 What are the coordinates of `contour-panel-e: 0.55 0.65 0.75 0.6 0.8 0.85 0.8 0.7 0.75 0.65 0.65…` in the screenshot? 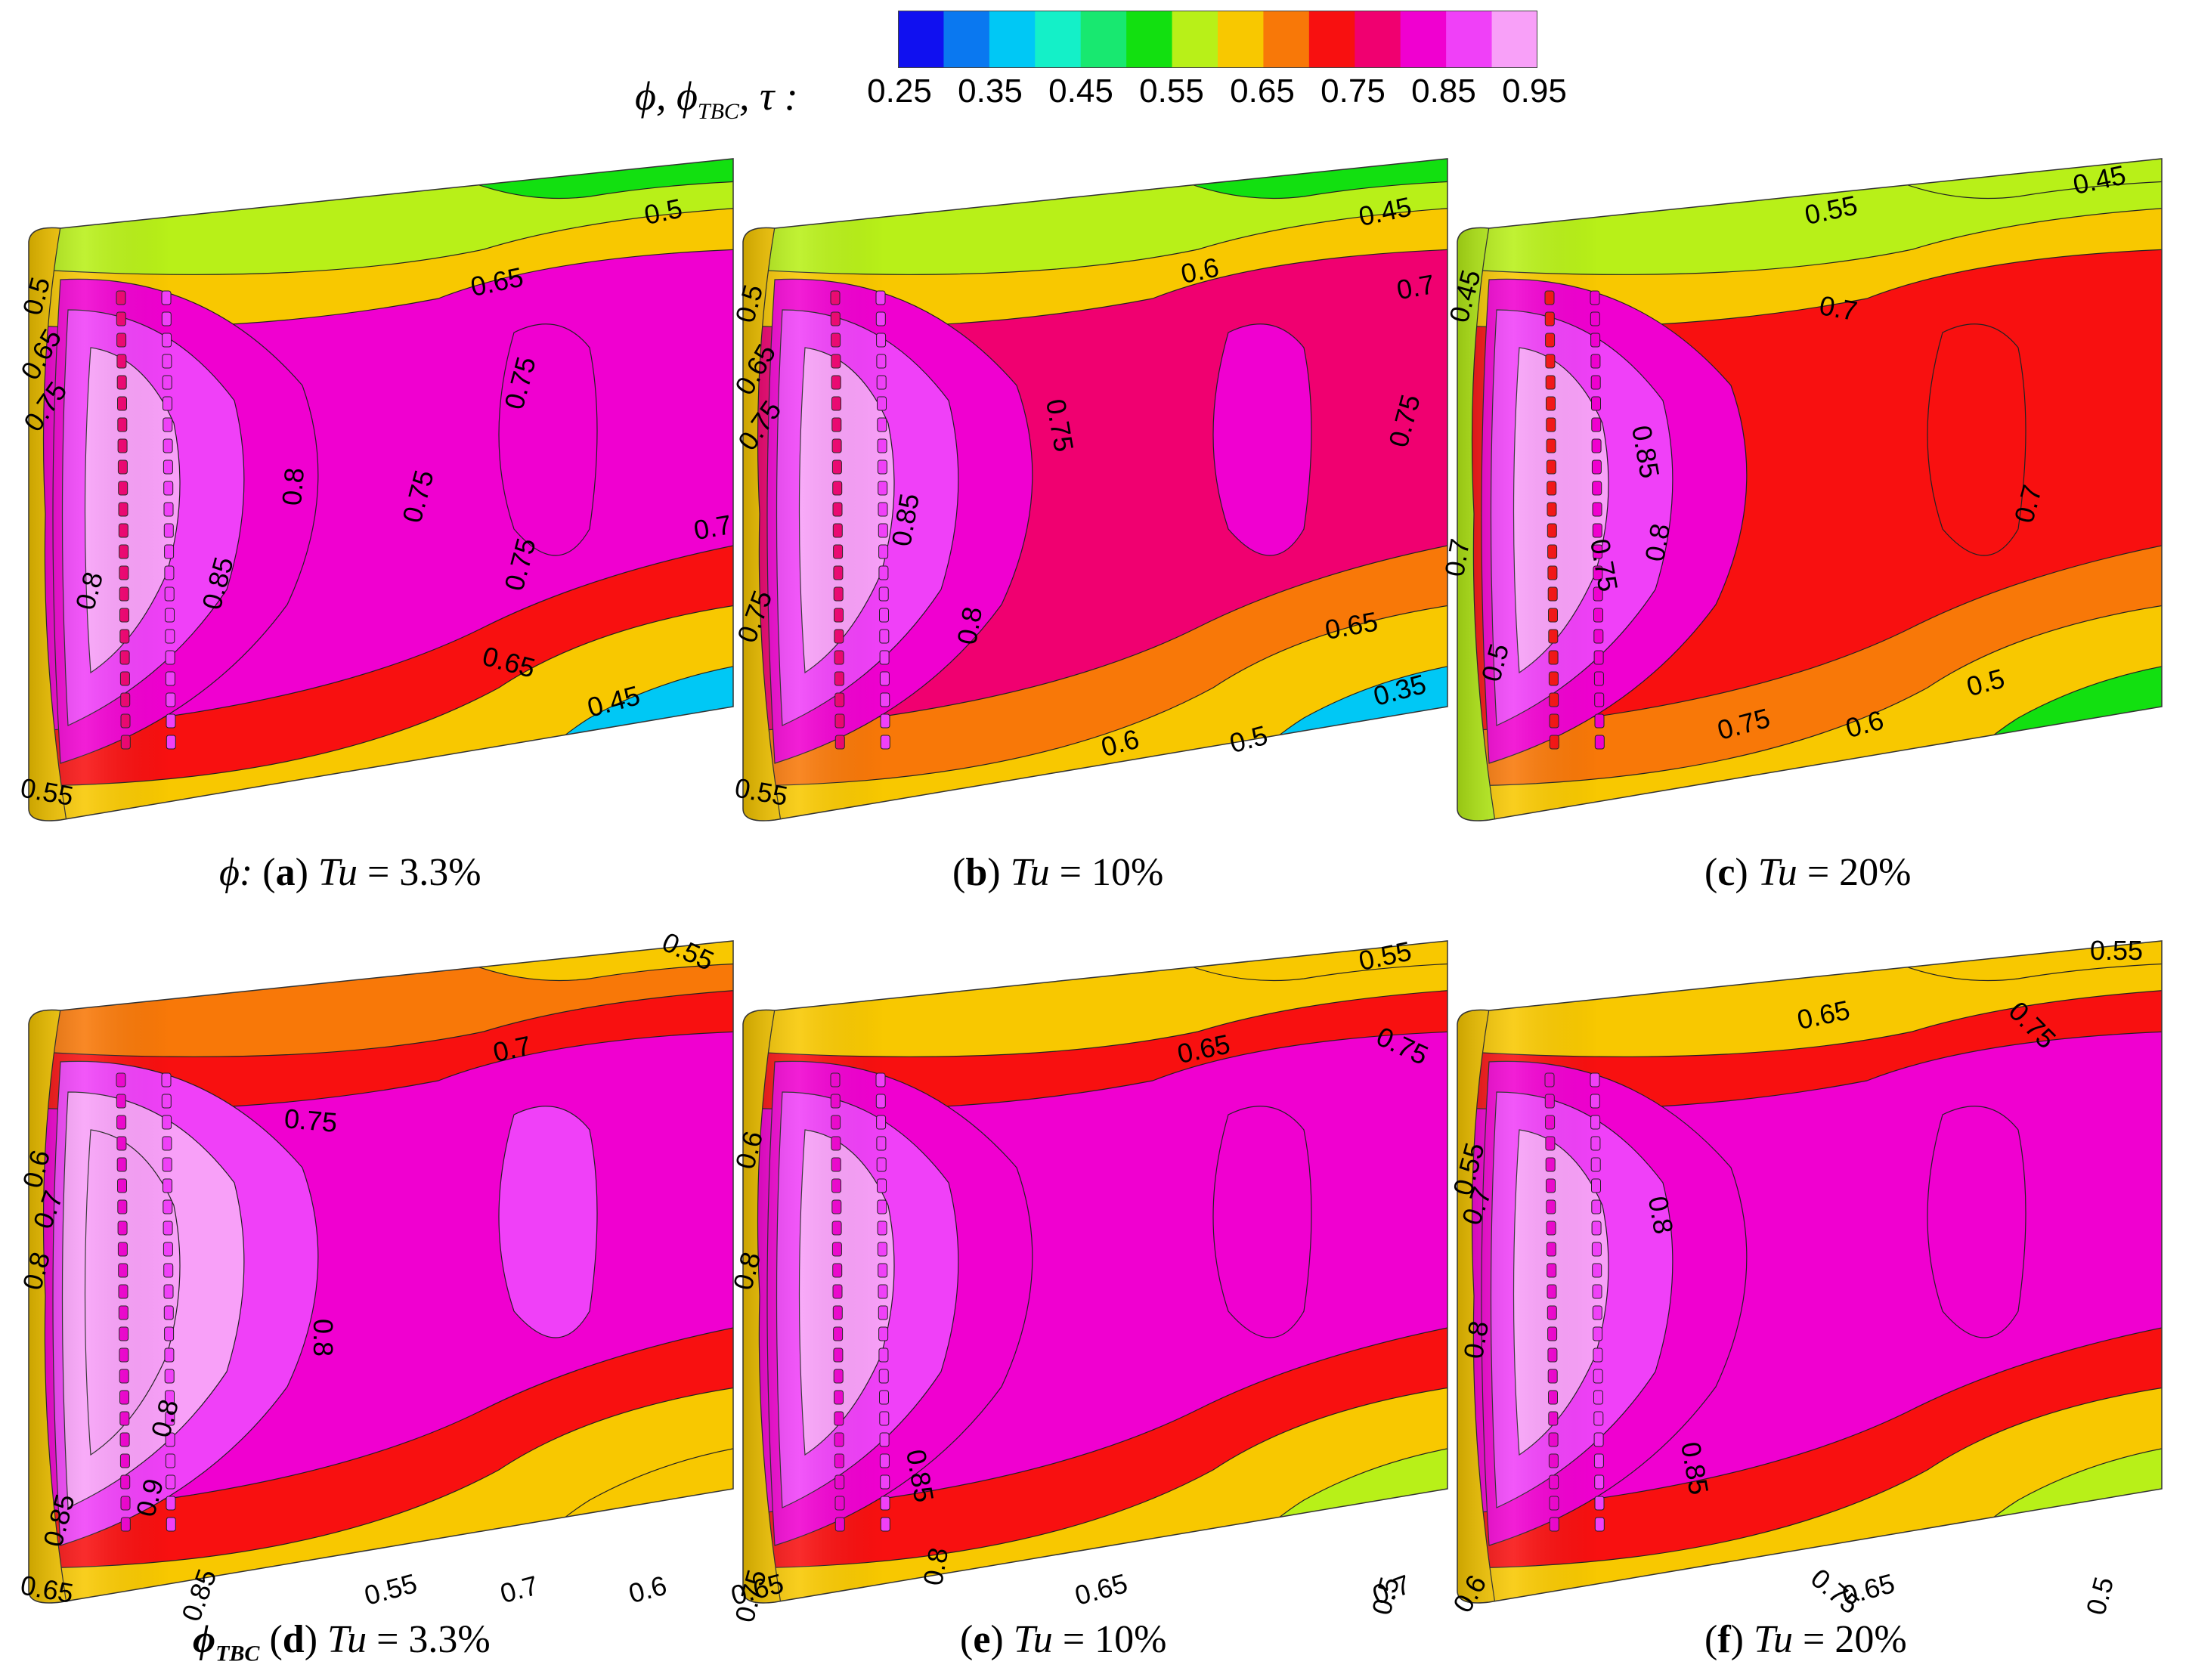 It's located at (1091, 1272).